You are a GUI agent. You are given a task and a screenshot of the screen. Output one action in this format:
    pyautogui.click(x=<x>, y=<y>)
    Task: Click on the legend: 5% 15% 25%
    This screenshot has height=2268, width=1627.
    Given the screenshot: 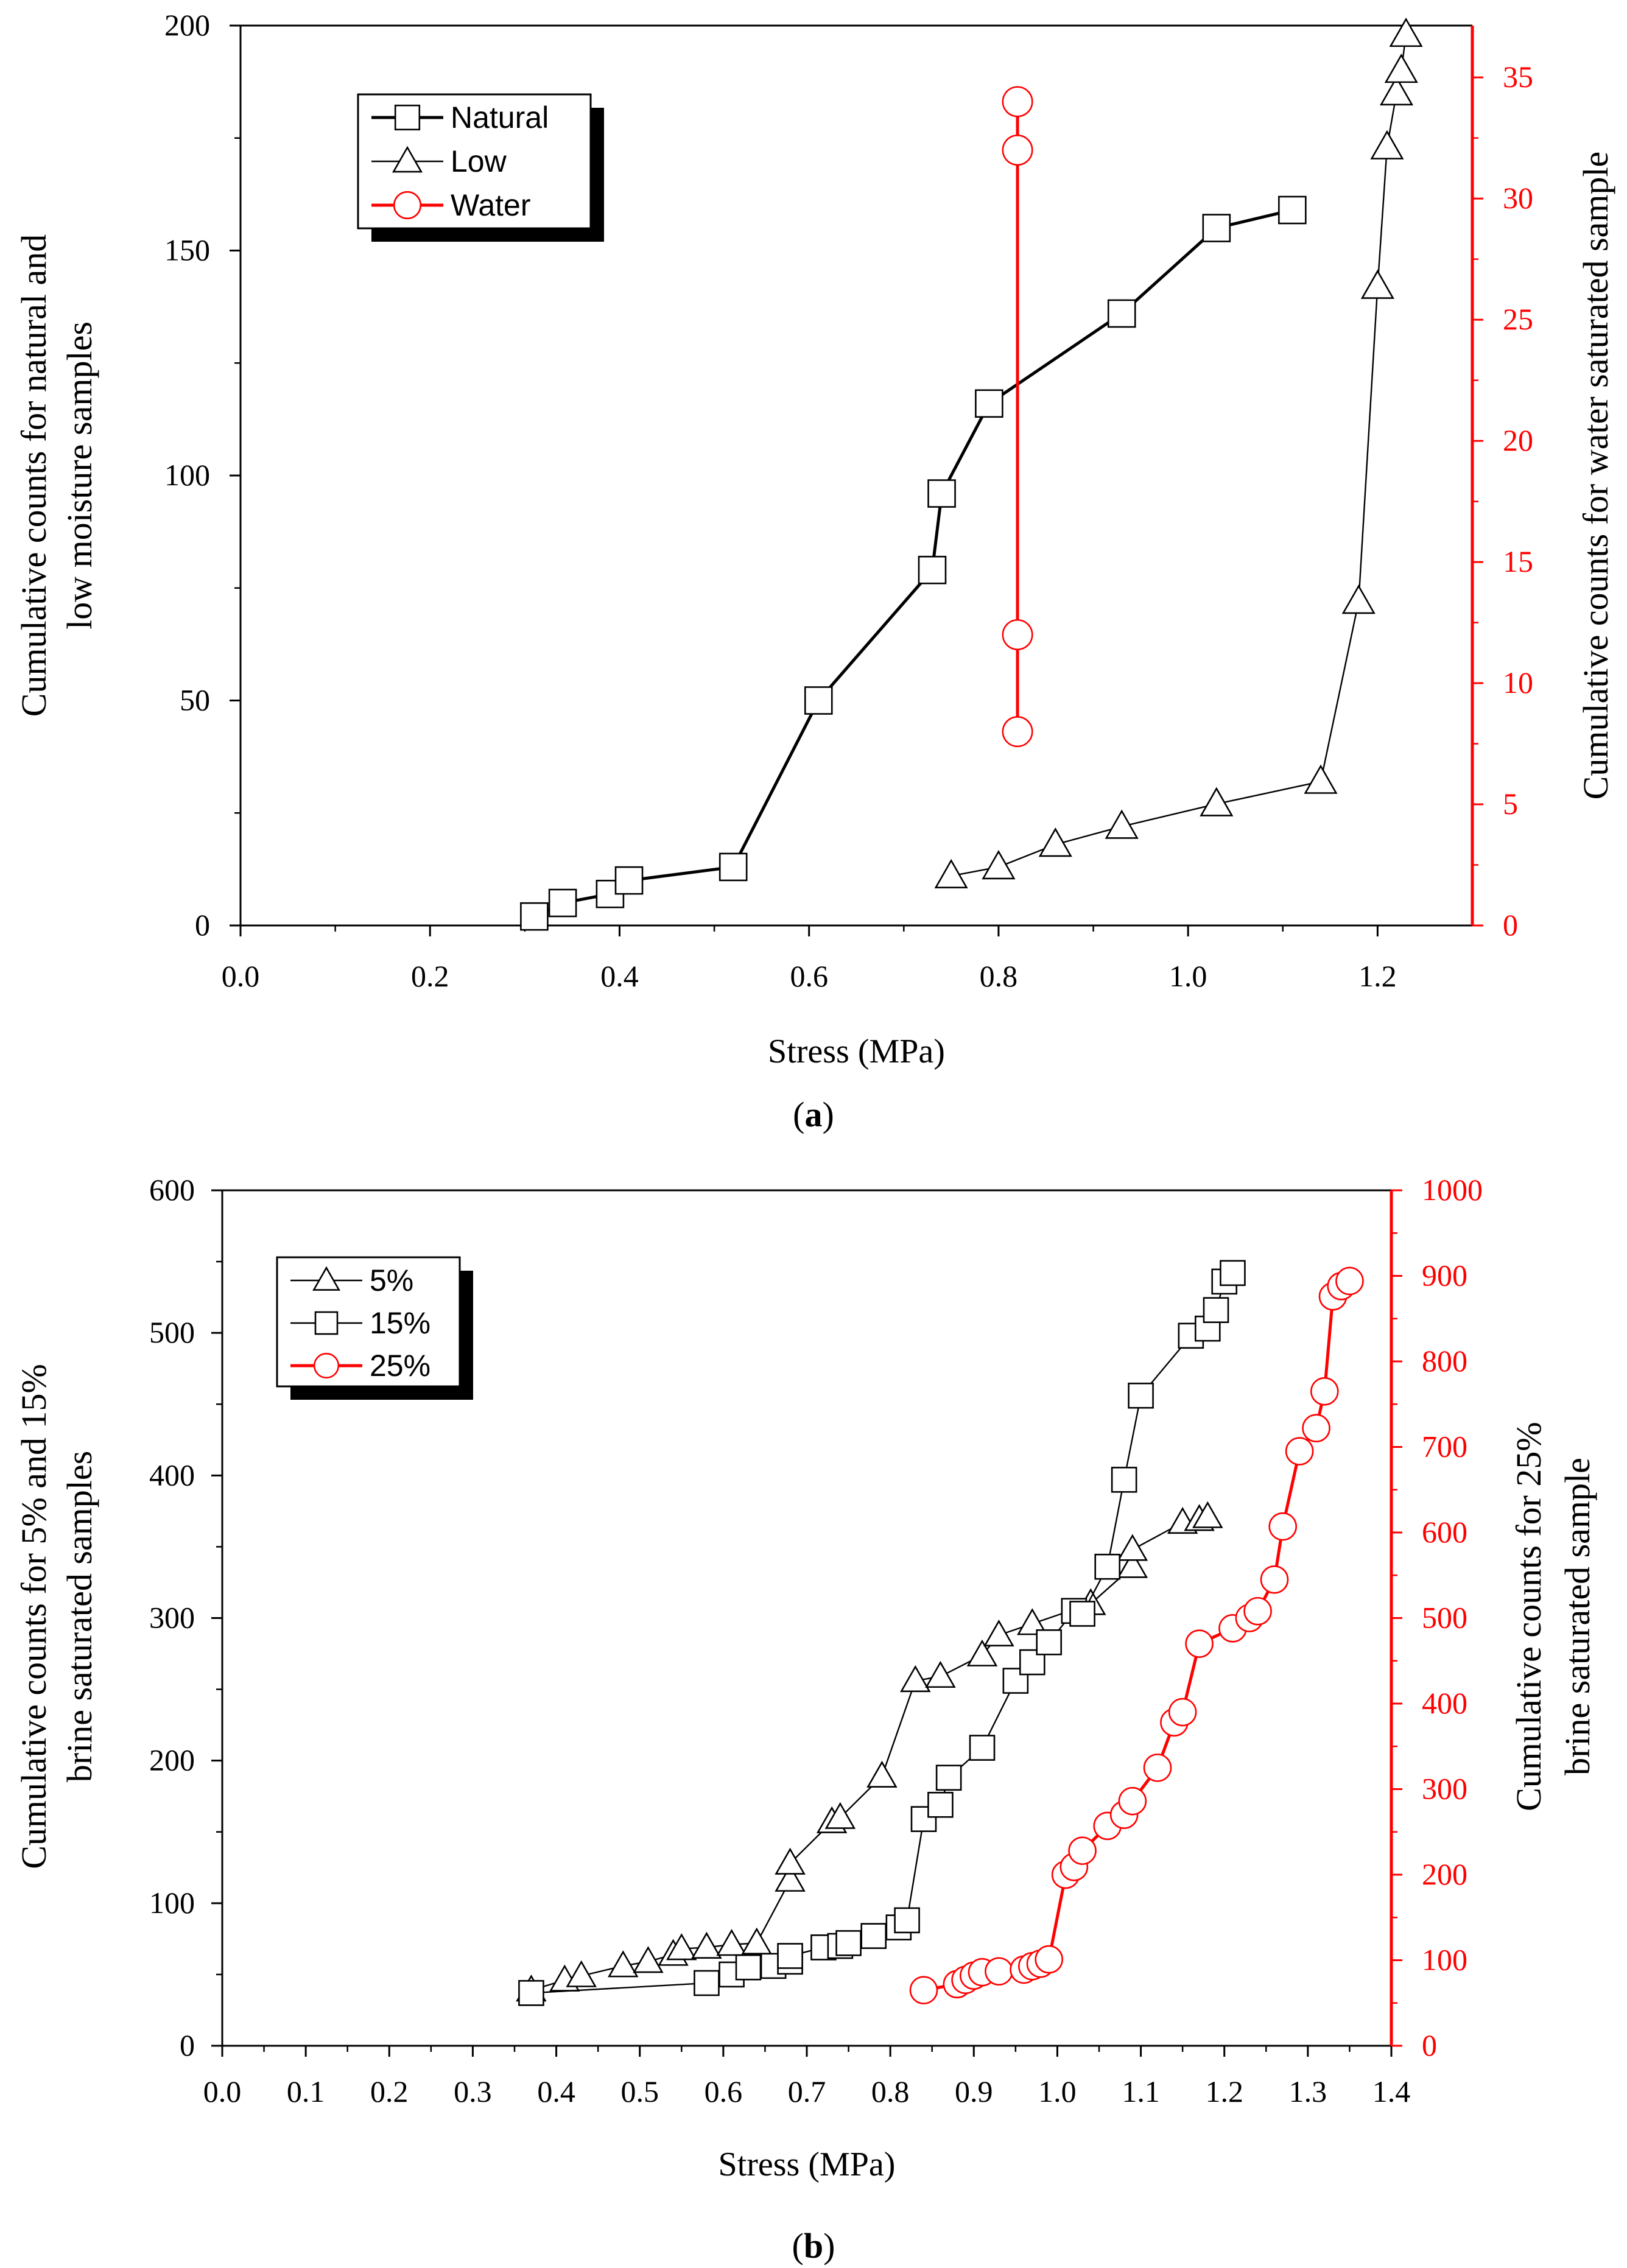 What is the action you would take?
    pyautogui.click(x=374, y=1328)
    